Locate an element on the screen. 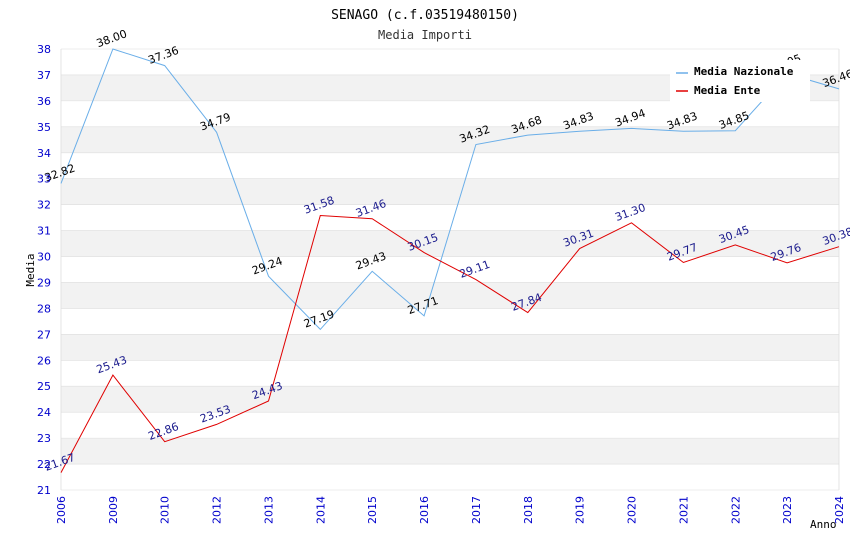 The image size is (850, 550). x-tick-label: 2010 is located at coordinates (165, 510).